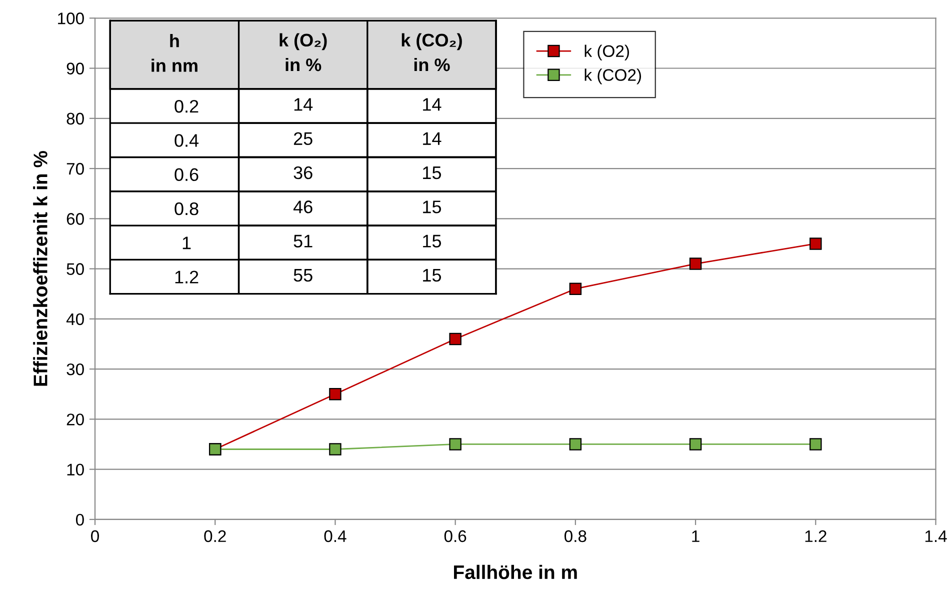 The height and width of the screenshot is (604, 950). Describe the element at coordinates (455, 536) in the screenshot. I see `x-tick-label: 0.6` at that location.